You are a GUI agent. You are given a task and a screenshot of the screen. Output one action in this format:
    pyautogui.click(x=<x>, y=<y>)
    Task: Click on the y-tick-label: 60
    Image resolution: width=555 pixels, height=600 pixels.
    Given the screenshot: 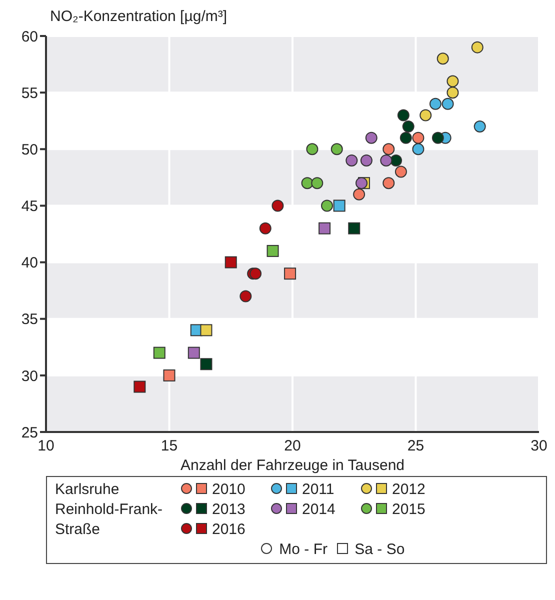 What is the action you would take?
    pyautogui.click(x=29, y=37)
    